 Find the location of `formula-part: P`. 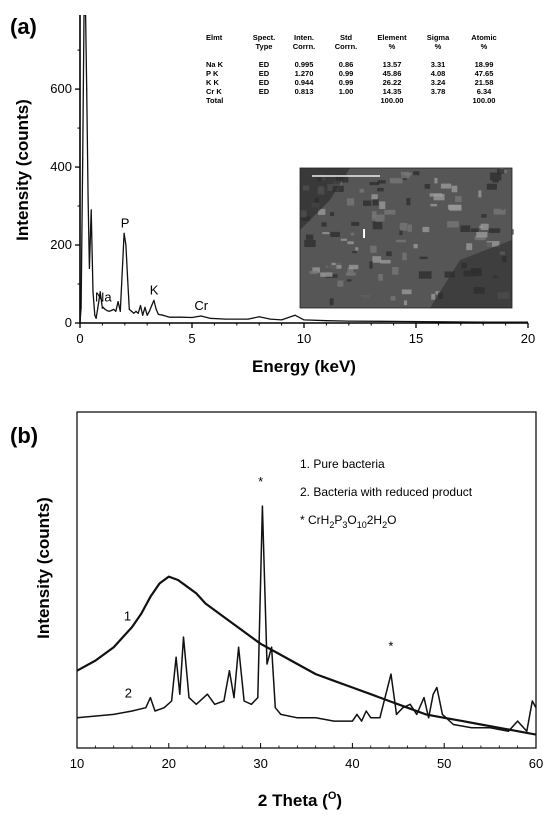

formula-part: P is located at coordinates (338, 520).